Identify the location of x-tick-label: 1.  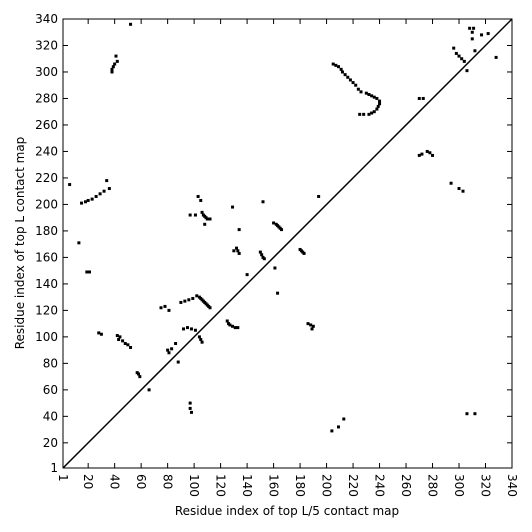
(63, 478).